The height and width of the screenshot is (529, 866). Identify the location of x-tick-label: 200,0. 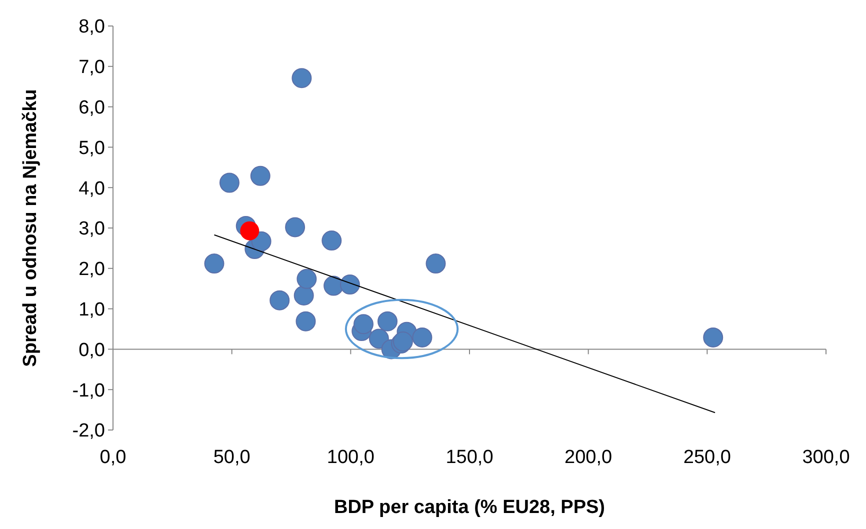
(588, 457).